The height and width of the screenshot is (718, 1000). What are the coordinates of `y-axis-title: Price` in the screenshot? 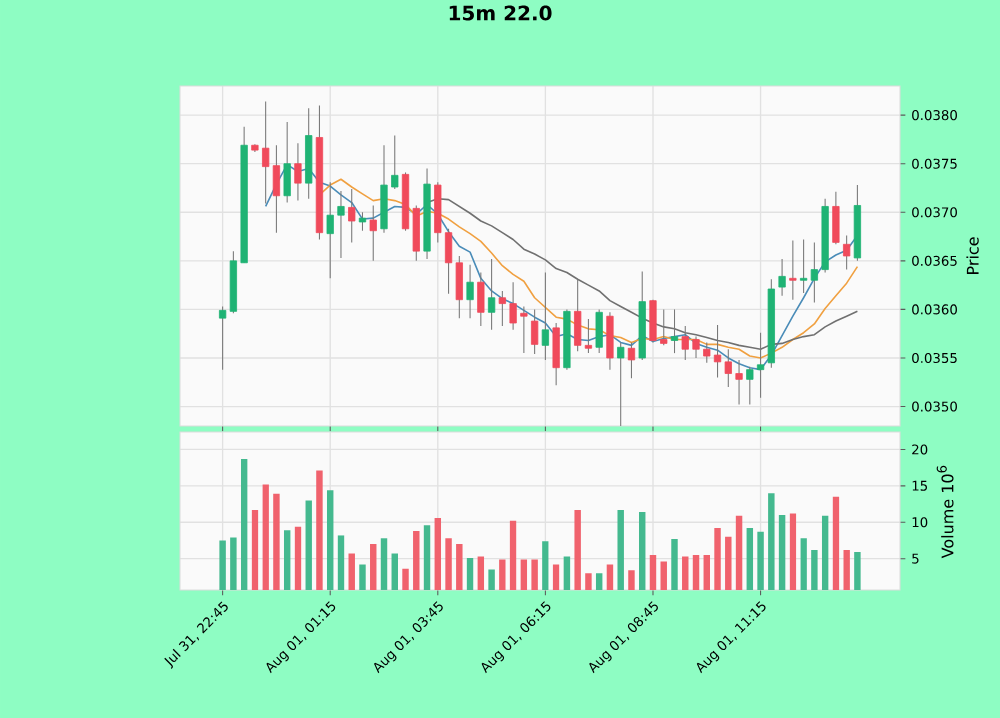 It's located at (972, 255).